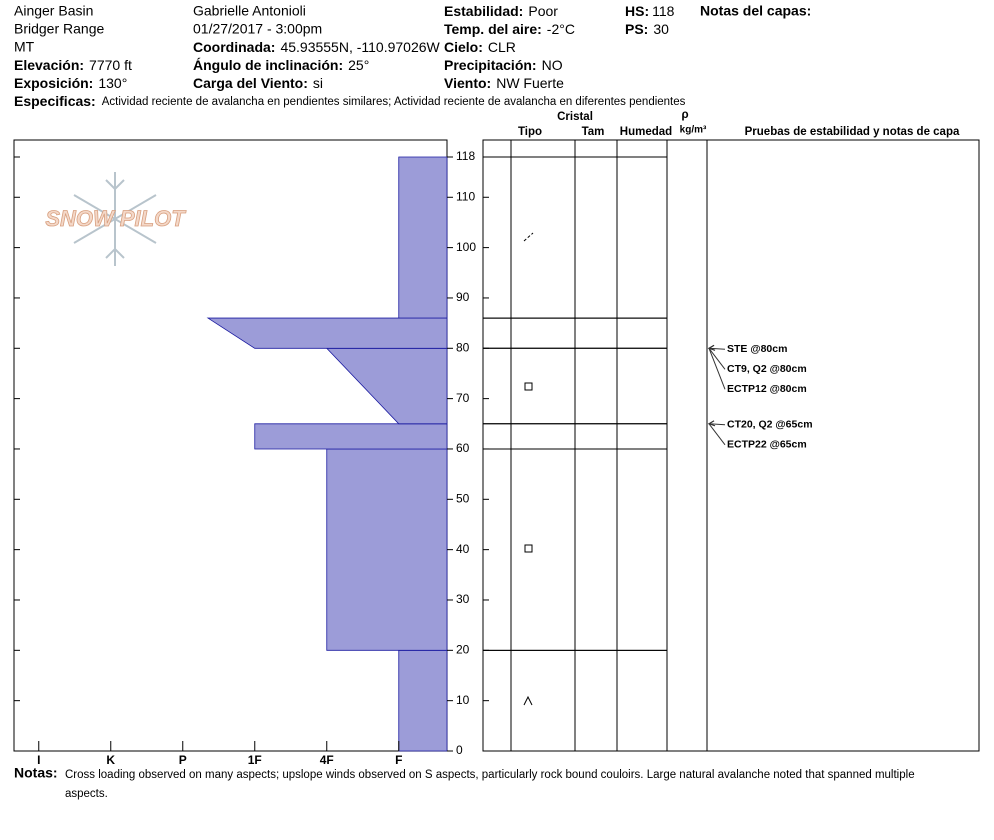 This screenshot has height=840, width=994. I want to click on test-label: STE @80cm, so click(757, 349).